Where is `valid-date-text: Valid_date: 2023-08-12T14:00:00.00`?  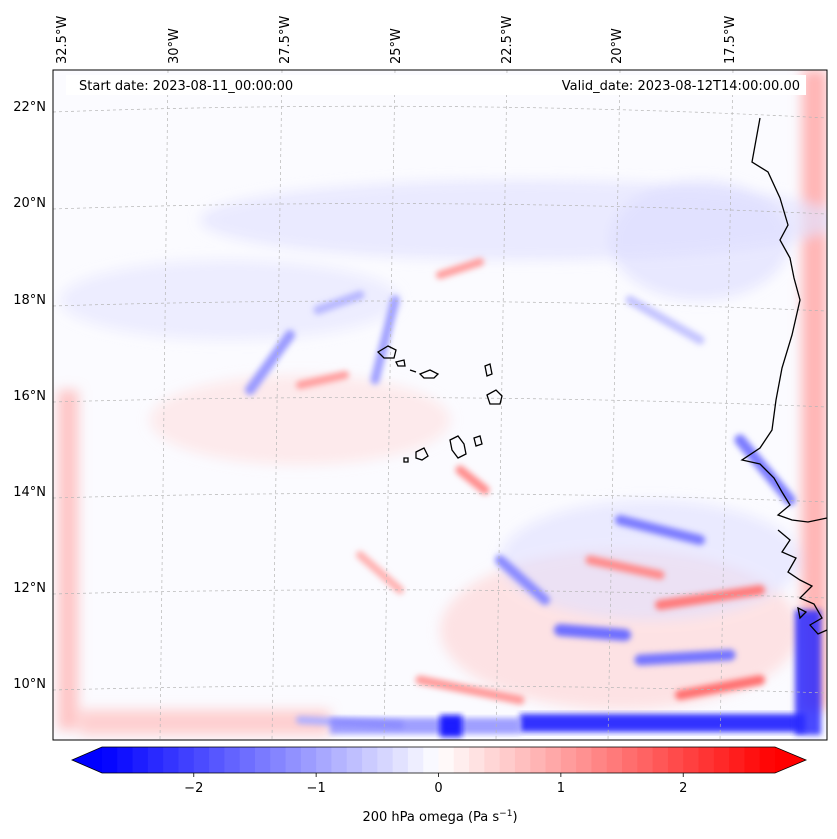
valid-date-text: Valid_date: 2023-08-12T14:00:00.00 is located at coordinates (681, 86).